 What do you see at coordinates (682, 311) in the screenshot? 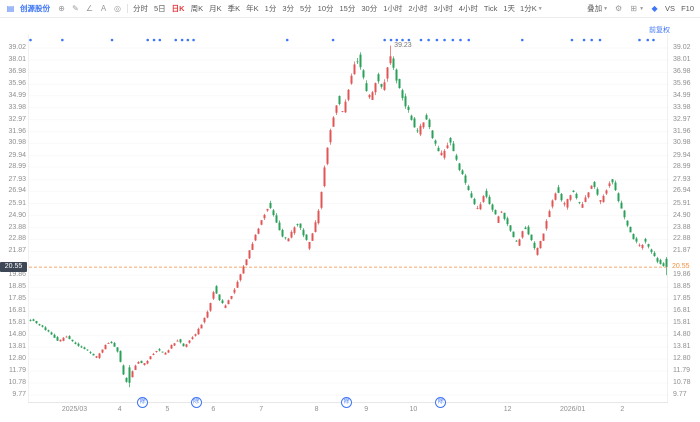
I see `y-axis-label: 16.81` at bounding box center [682, 311].